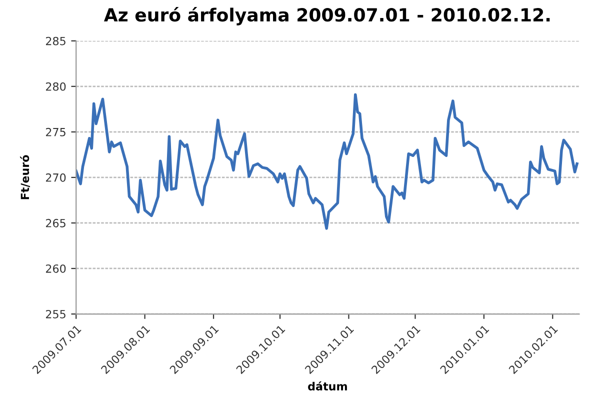  Describe the element at coordinates (327, 385) in the screenshot. I see `x-axis-title: dátum` at that location.